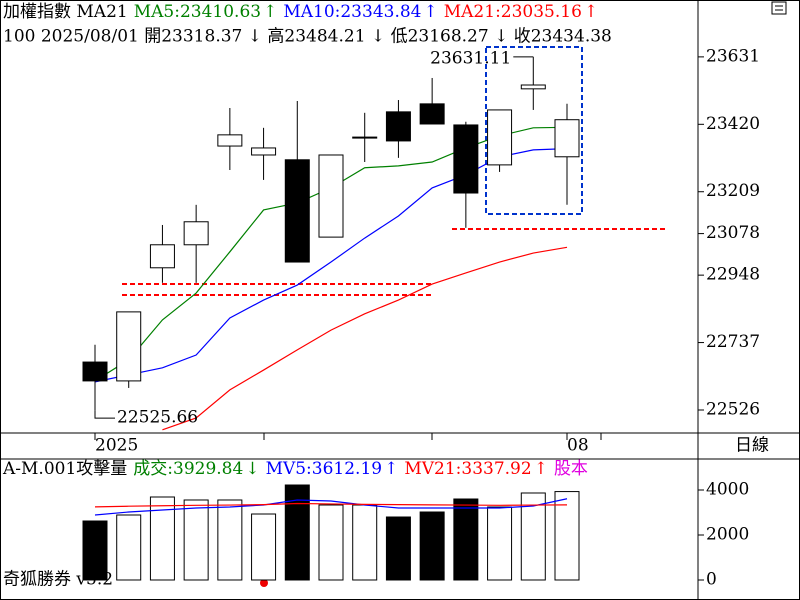  What do you see at coordinates (733, 191) in the screenshot?
I see `y-tick-label: 23209` at bounding box center [733, 191].